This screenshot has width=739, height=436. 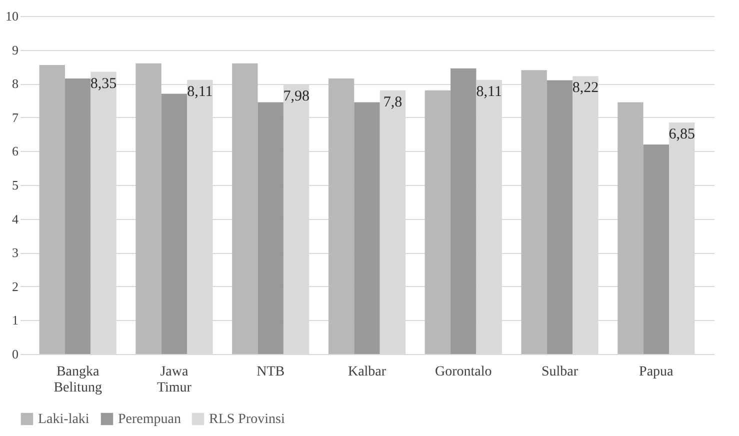 What do you see at coordinates (103, 84) in the screenshot?
I see `data-label: 8,35` at bounding box center [103, 84].